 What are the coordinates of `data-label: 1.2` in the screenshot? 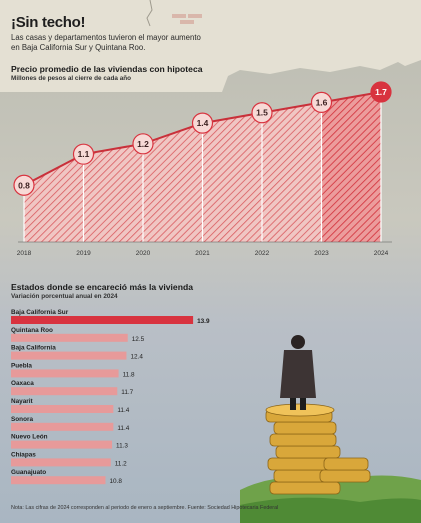 It's located at (143, 144).